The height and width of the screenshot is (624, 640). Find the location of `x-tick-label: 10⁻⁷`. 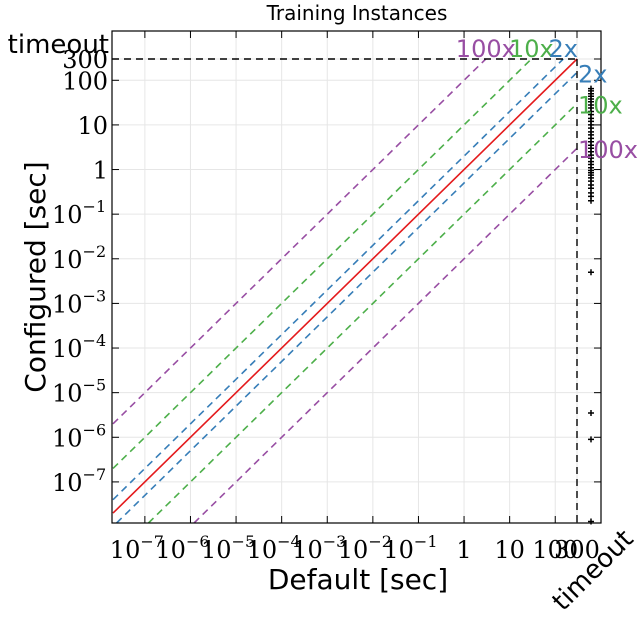

x-tick-label: 10⁻⁷ is located at coordinates (137, 548).